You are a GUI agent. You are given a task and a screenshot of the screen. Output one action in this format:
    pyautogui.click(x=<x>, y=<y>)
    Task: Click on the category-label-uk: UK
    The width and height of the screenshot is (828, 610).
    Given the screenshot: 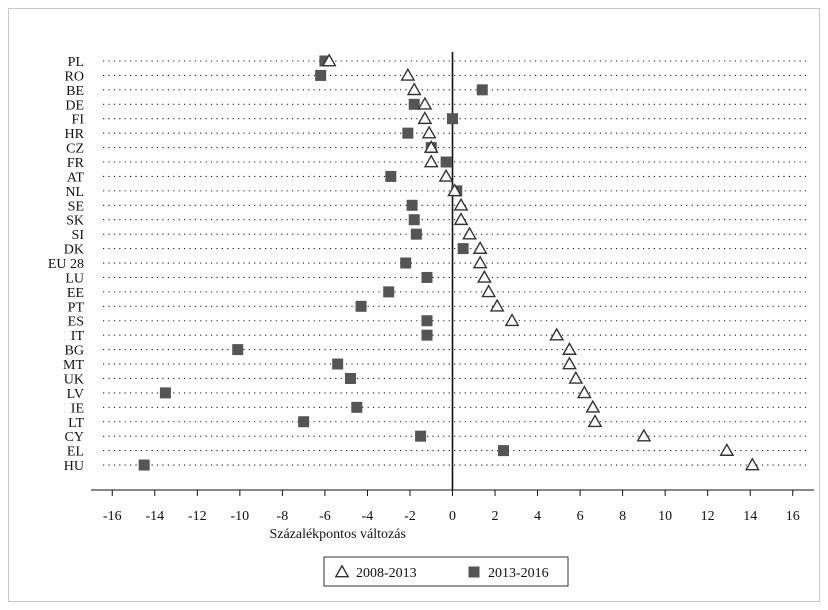 What is the action you would take?
    pyautogui.click(x=74, y=379)
    